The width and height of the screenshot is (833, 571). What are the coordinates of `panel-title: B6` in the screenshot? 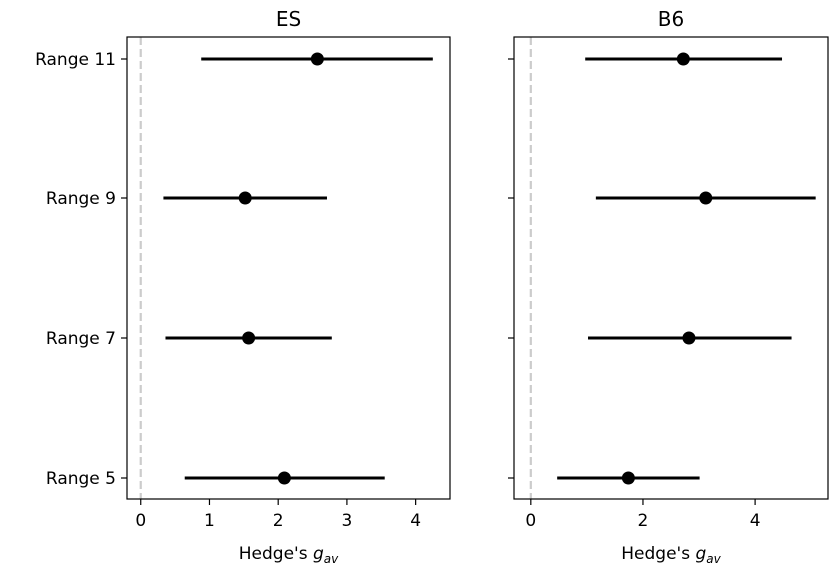 It's located at (671, 19).